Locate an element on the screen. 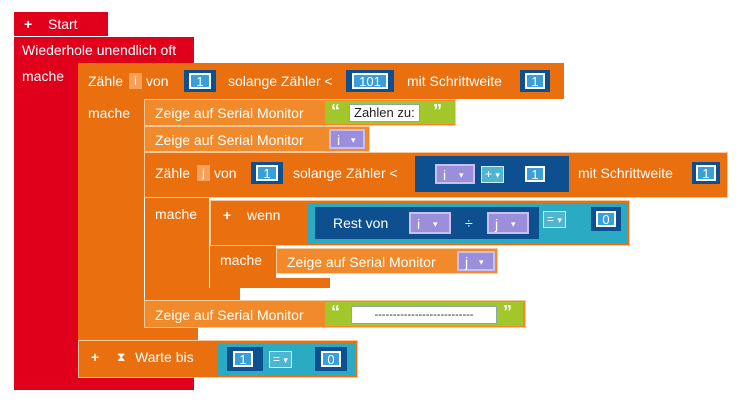  start-label: Start is located at coordinates (63, 24).